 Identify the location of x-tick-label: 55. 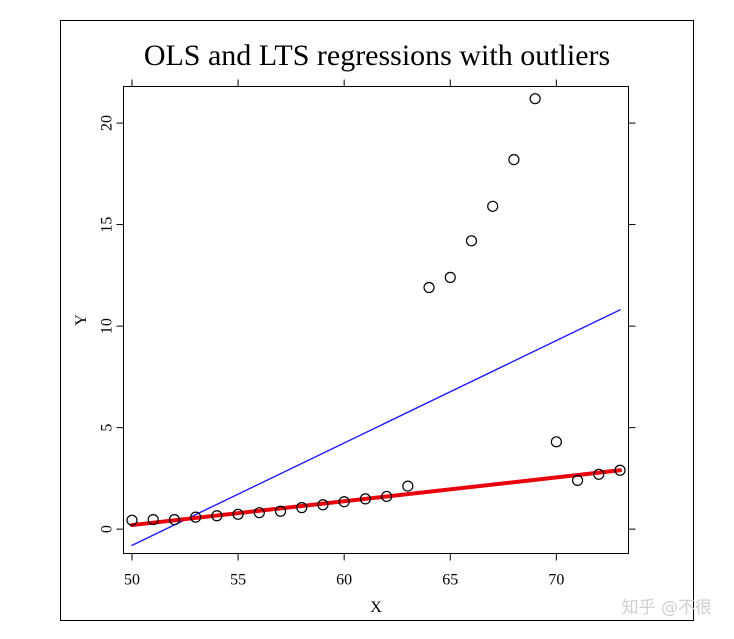
(238, 580).